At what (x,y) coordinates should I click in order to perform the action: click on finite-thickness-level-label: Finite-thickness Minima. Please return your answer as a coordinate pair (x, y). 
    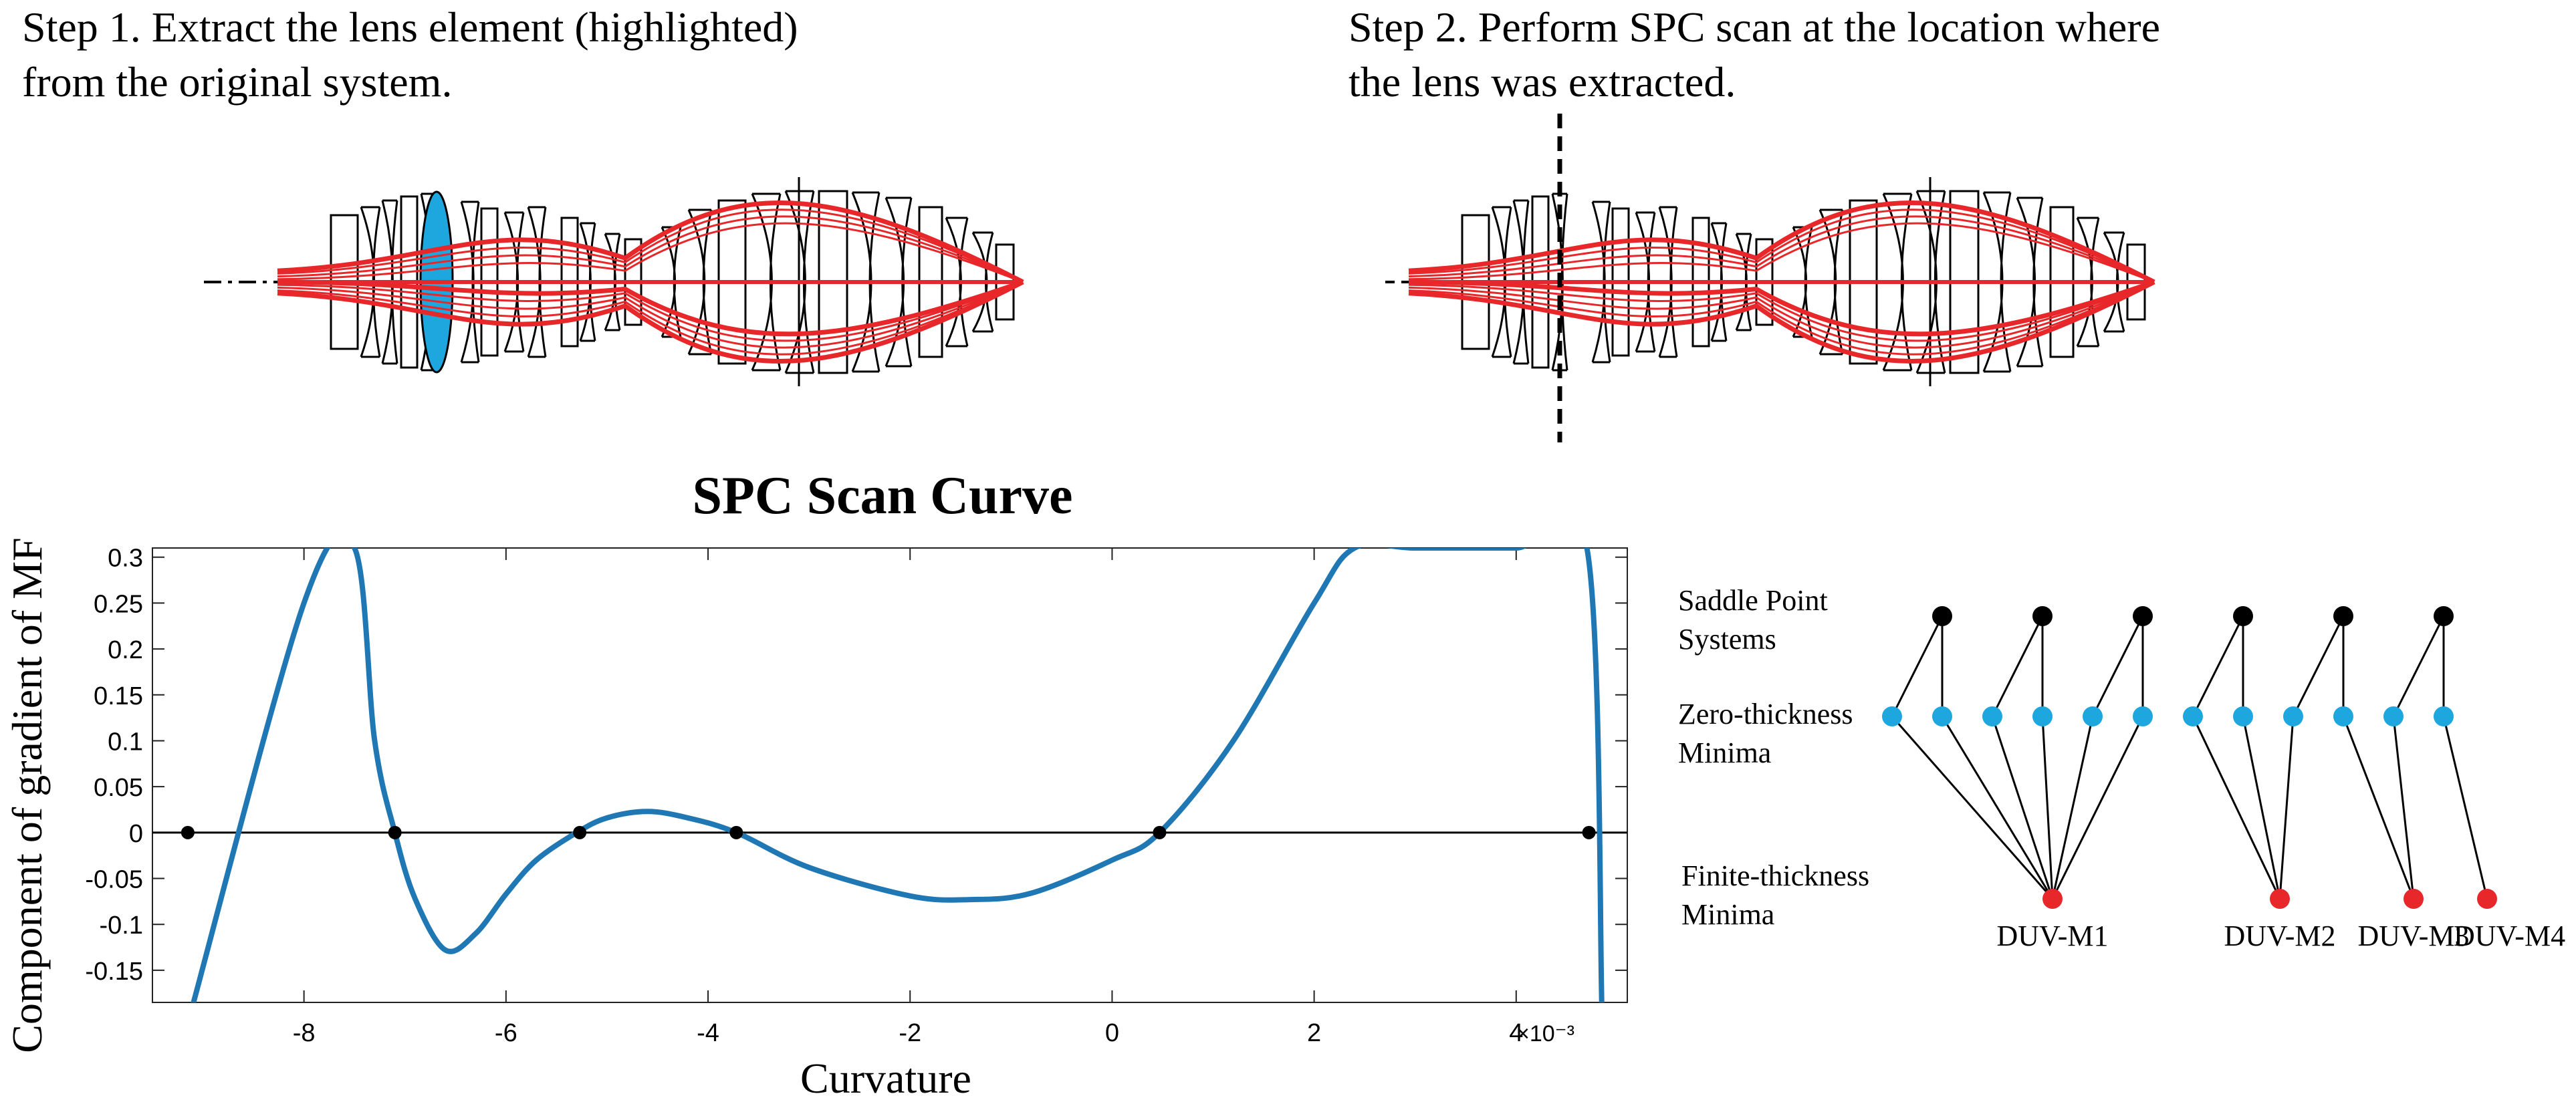
    Looking at the image, I should click on (1775, 895).